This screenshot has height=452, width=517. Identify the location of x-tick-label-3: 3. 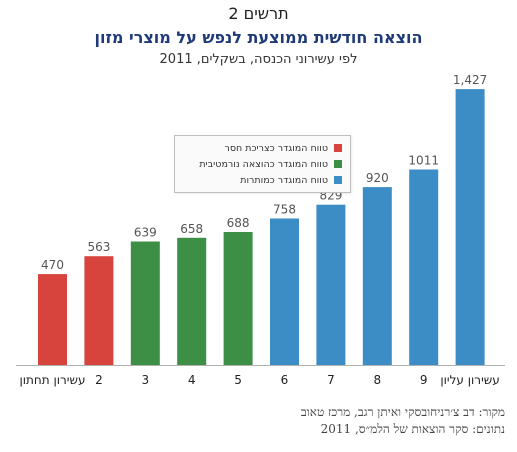
(145, 380).